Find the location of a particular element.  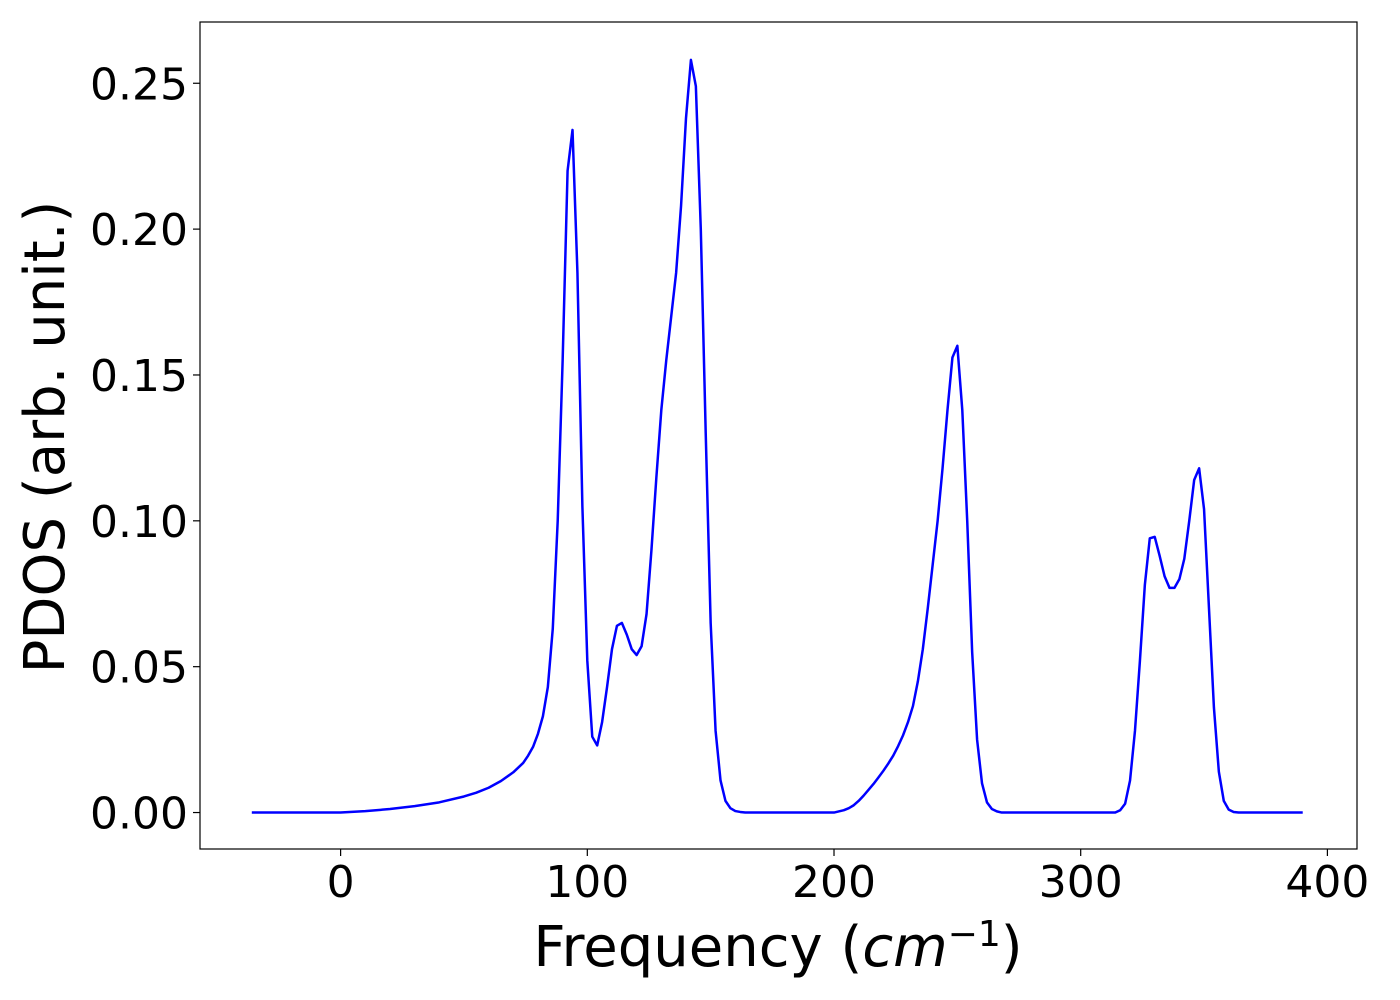

y-tick-label: 0.00 is located at coordinates (139, 814).